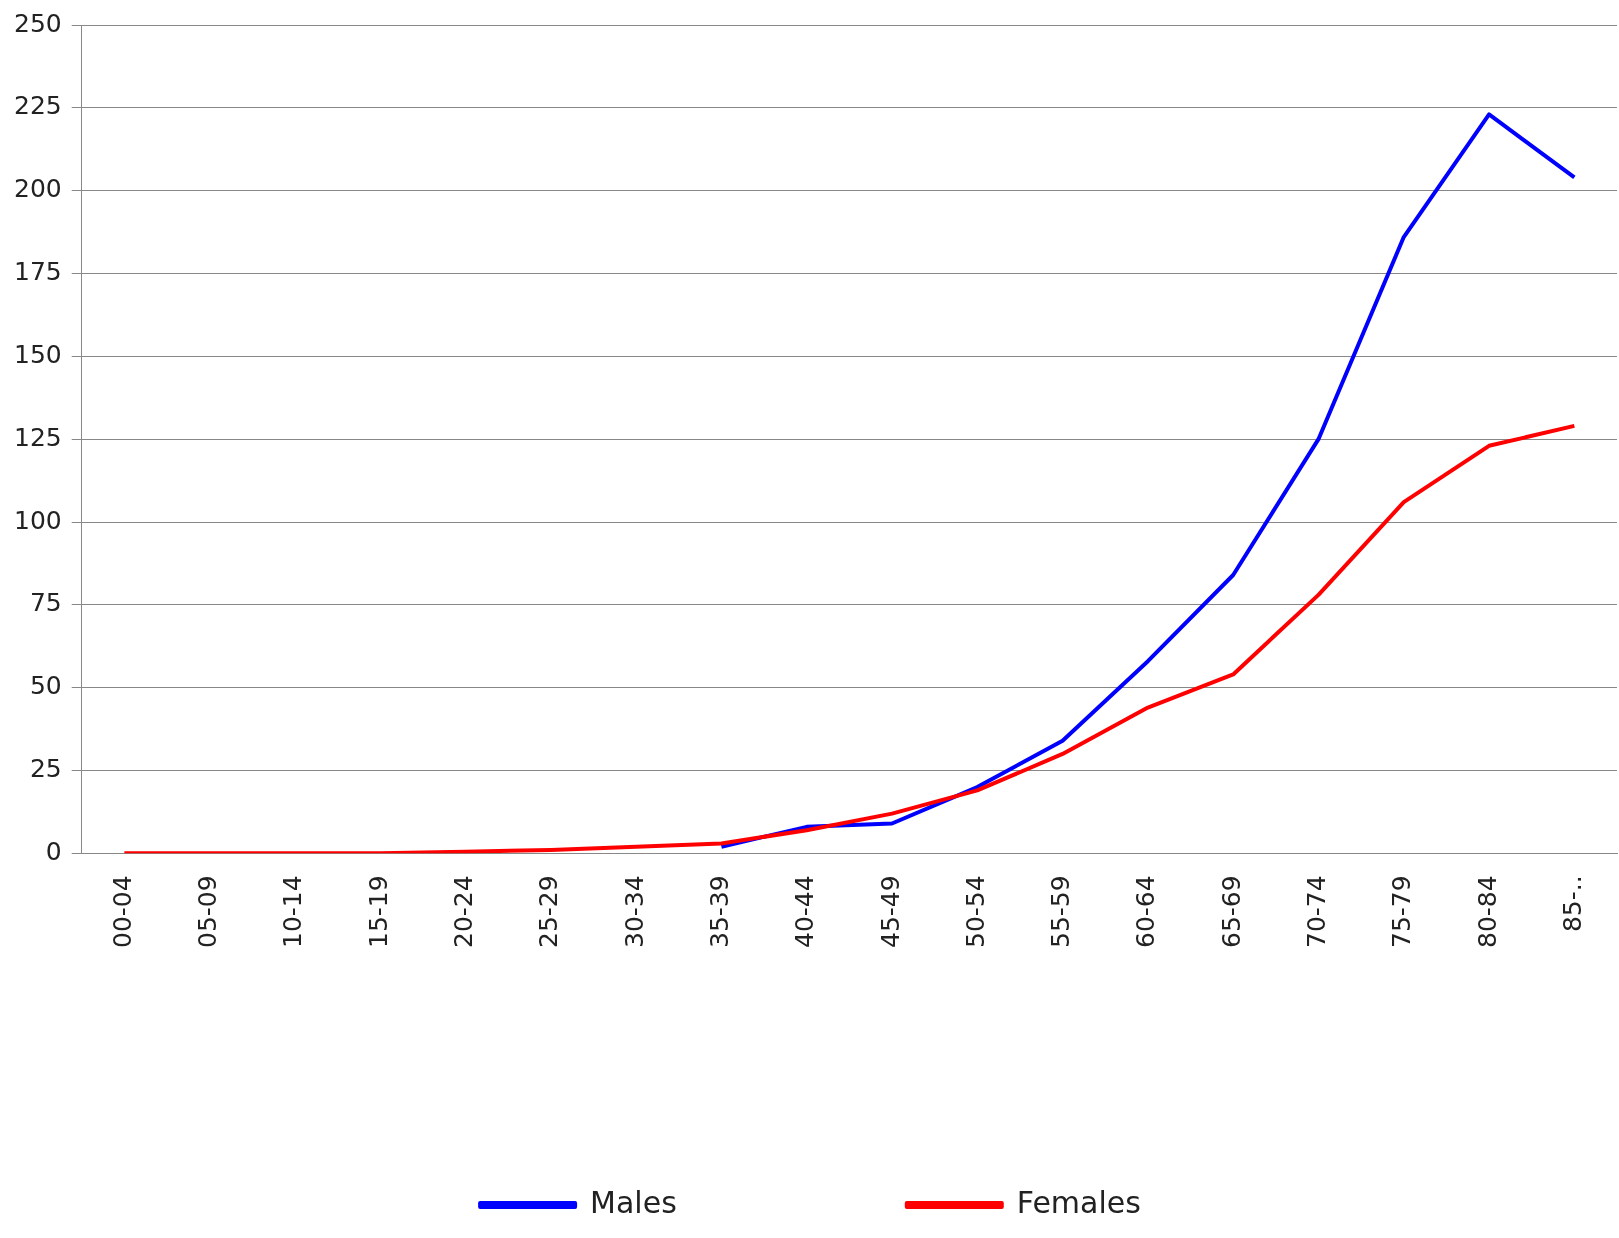 The width and height of the screenshot is (1619, 1238). What do you see at coordinates (1316, 912) in the screenshot?
I see `x-tick-label: 70-74` at bounding box center [1316, 912].